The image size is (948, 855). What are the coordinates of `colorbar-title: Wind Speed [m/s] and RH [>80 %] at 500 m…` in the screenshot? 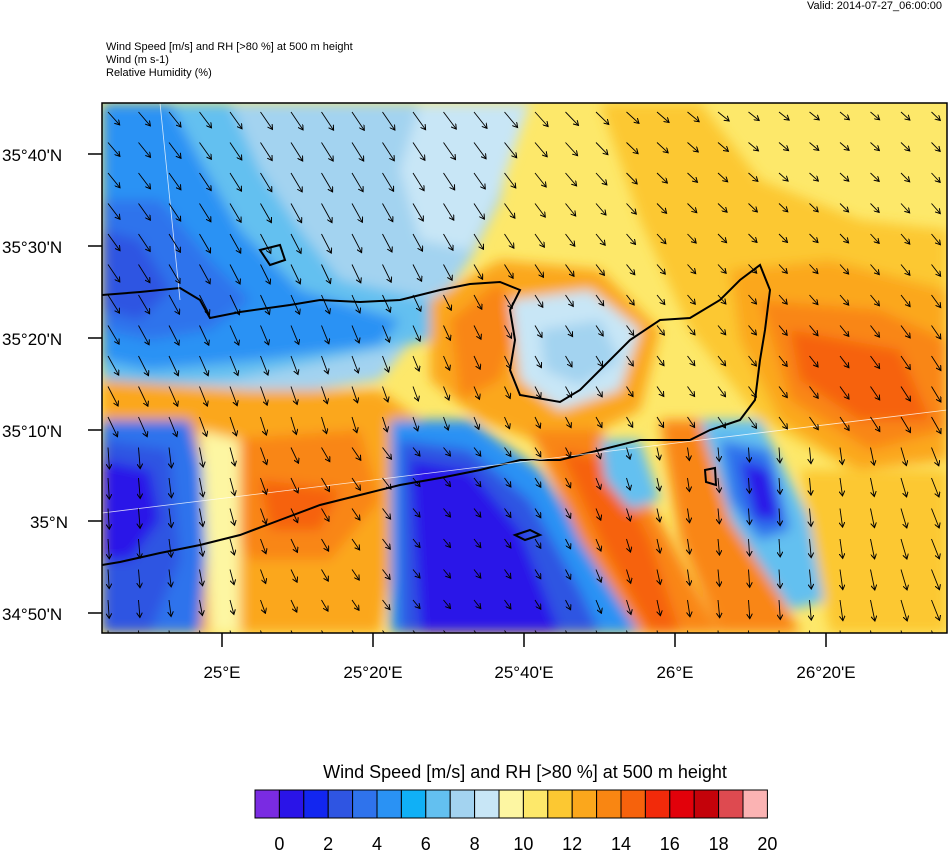 It's located at (525, 772).